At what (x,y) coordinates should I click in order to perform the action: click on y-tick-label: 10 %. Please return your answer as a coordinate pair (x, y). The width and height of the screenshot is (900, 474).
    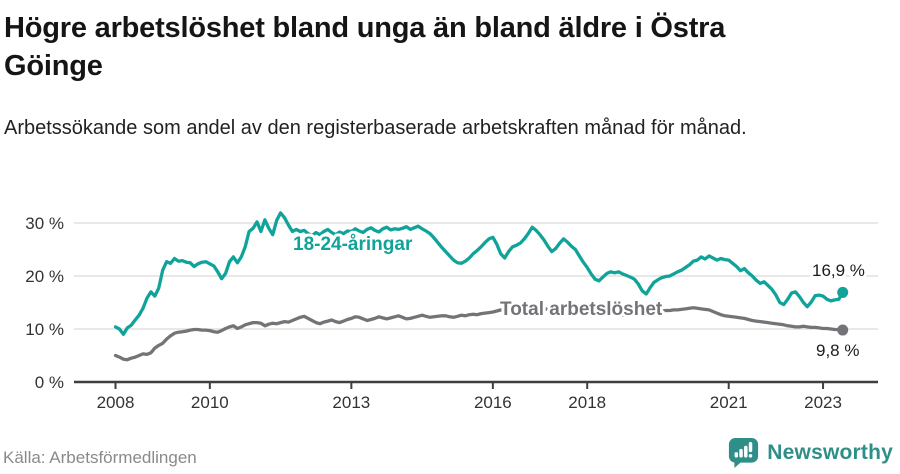
    Looking at the image, I should click on (44, 329).